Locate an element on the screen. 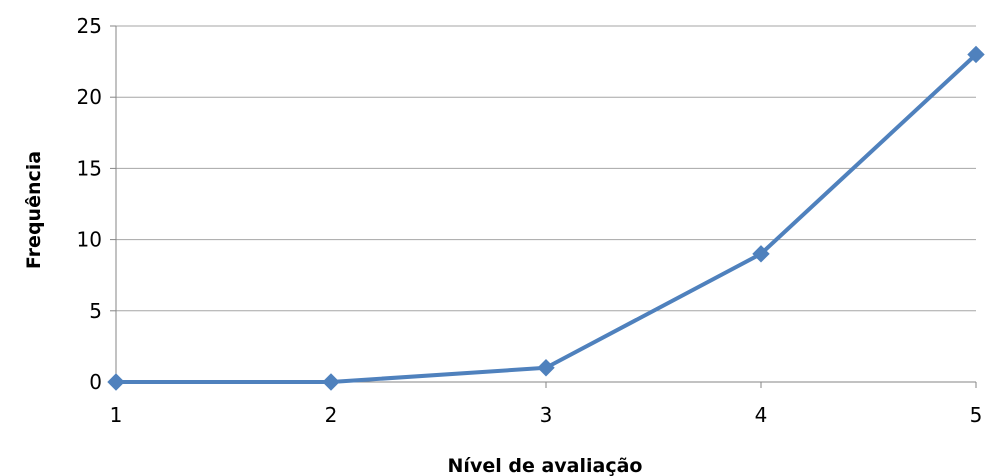 The image size is (998, 476). x-tick-label: 4 is located at coordinates (761, 415).